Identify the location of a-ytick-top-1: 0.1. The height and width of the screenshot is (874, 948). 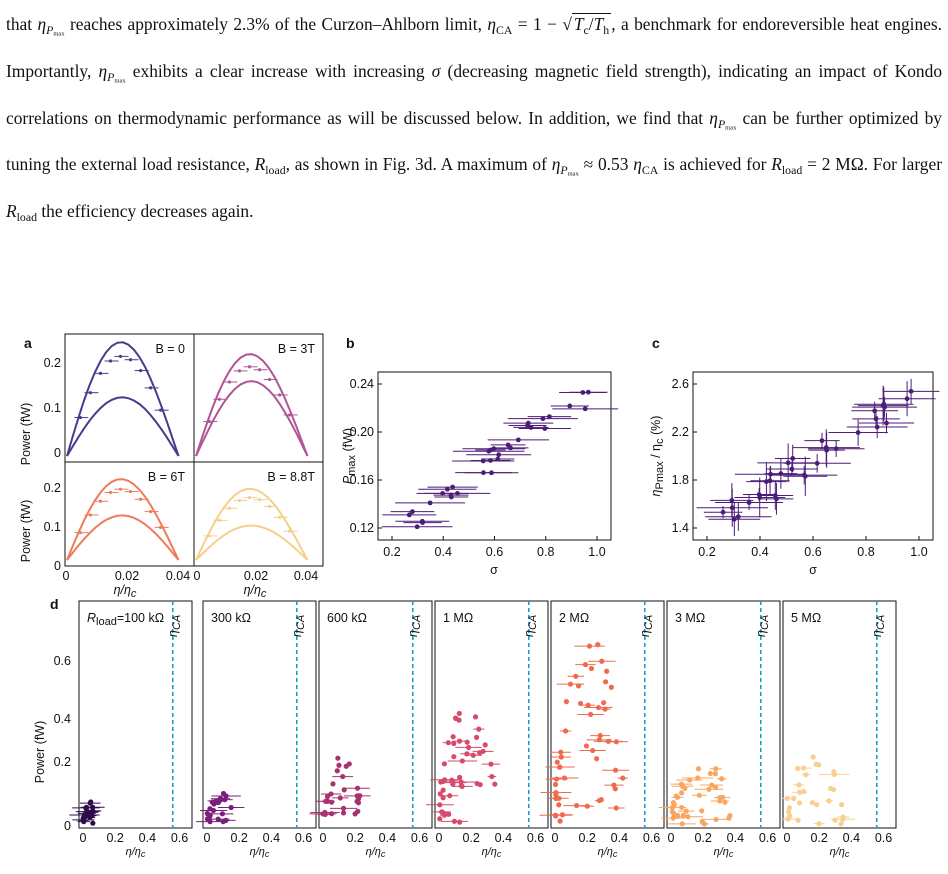
(52, 408).